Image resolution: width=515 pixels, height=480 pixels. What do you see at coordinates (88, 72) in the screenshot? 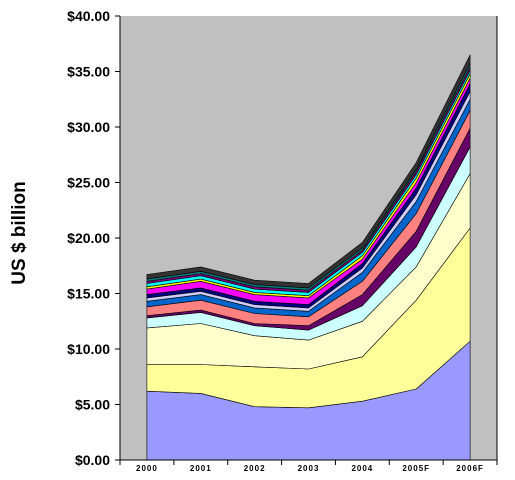
I see `y-tick-label-7: $35.00` at bounding box center [88, 72].